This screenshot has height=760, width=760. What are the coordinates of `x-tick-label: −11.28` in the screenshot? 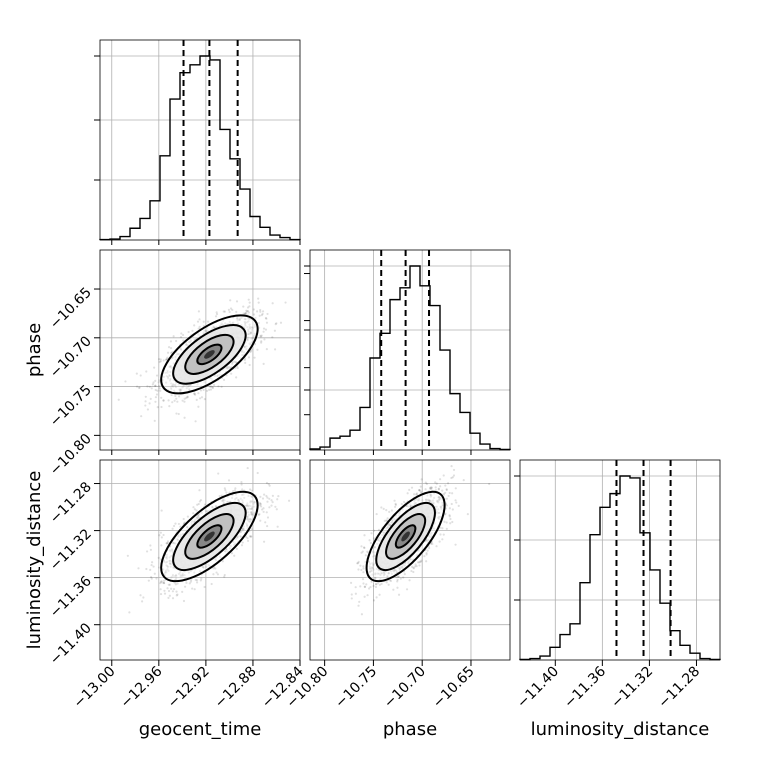 It's located at (679, 688).